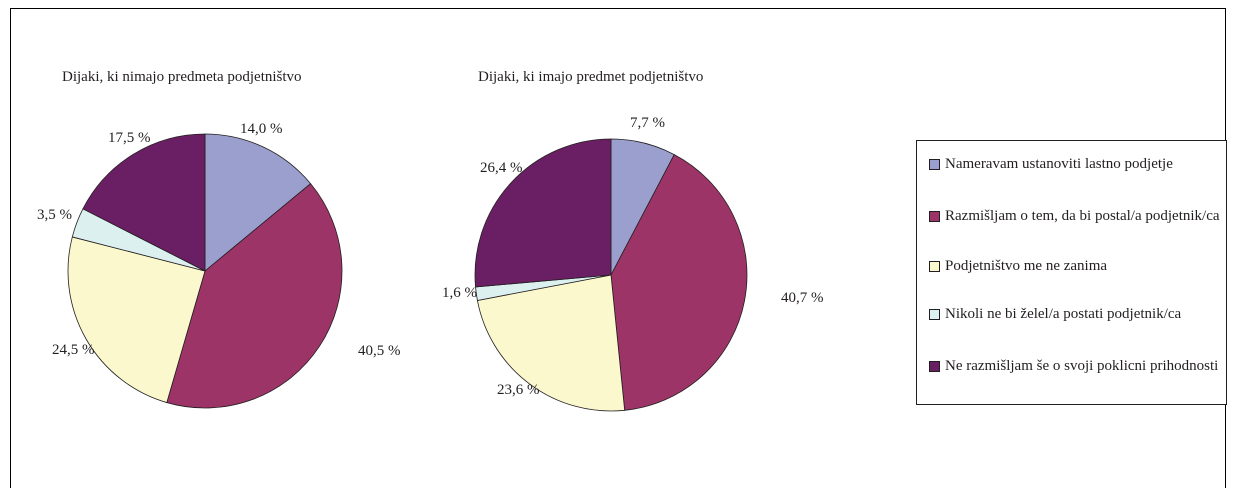  What do you see at coordinates (802, 298) in the screenshot?
I see `pie-2-data-label-2: 40,7 %` at bounding box center [802, 298].